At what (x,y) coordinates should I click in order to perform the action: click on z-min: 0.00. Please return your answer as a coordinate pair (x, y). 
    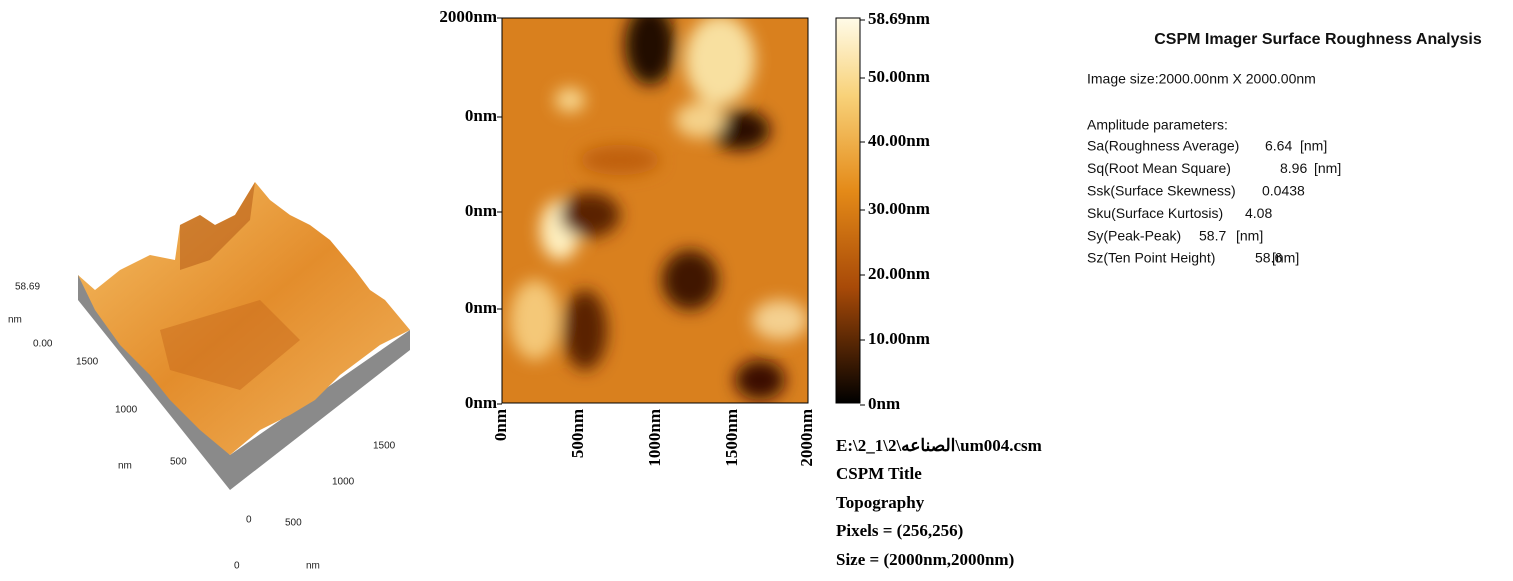
    Looking at the image, I should click on (43, 344).